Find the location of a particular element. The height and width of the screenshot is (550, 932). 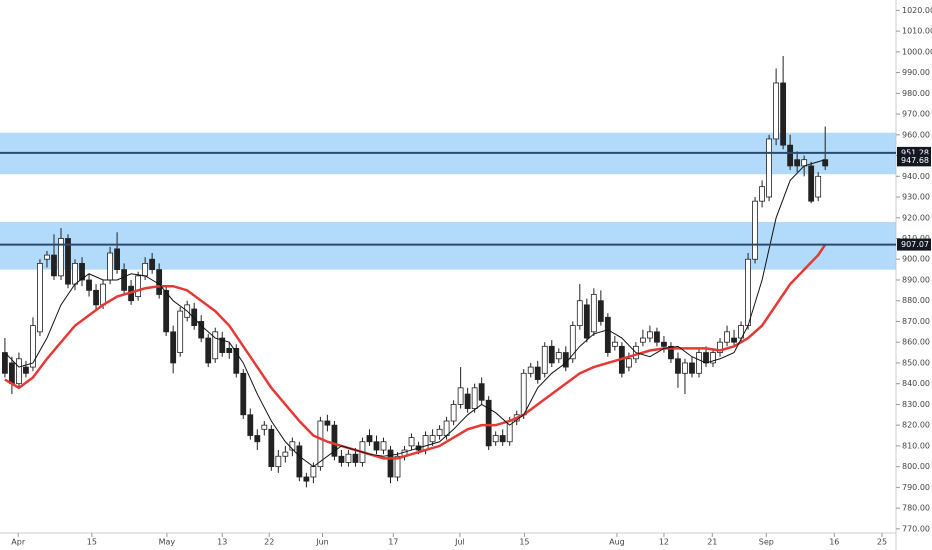

x-tick-label: 22 is located at coordinates (269, 542).